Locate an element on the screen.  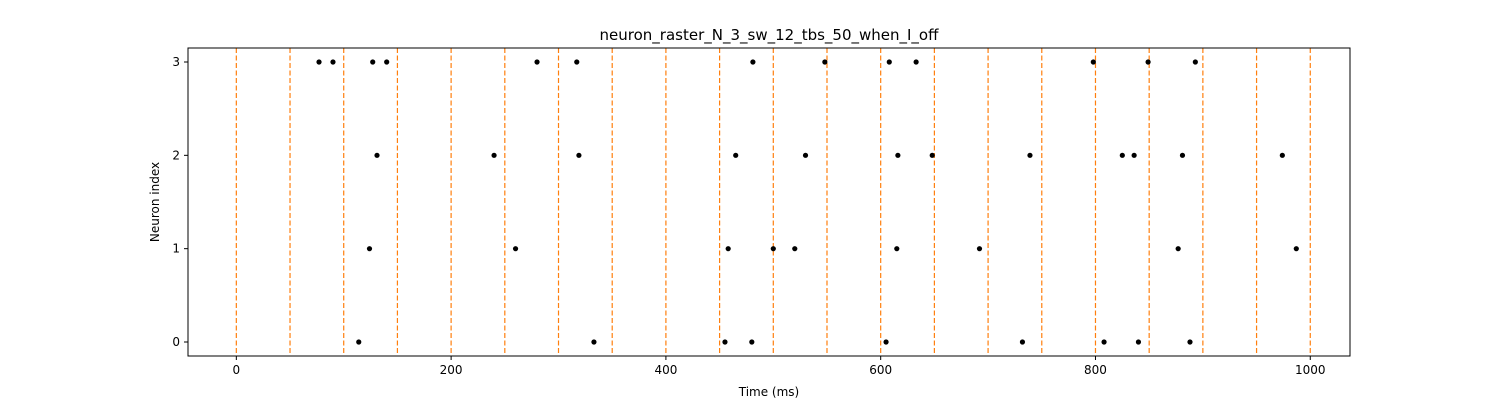
x-tick-label: 800 is located at coordinates (1095, 370).